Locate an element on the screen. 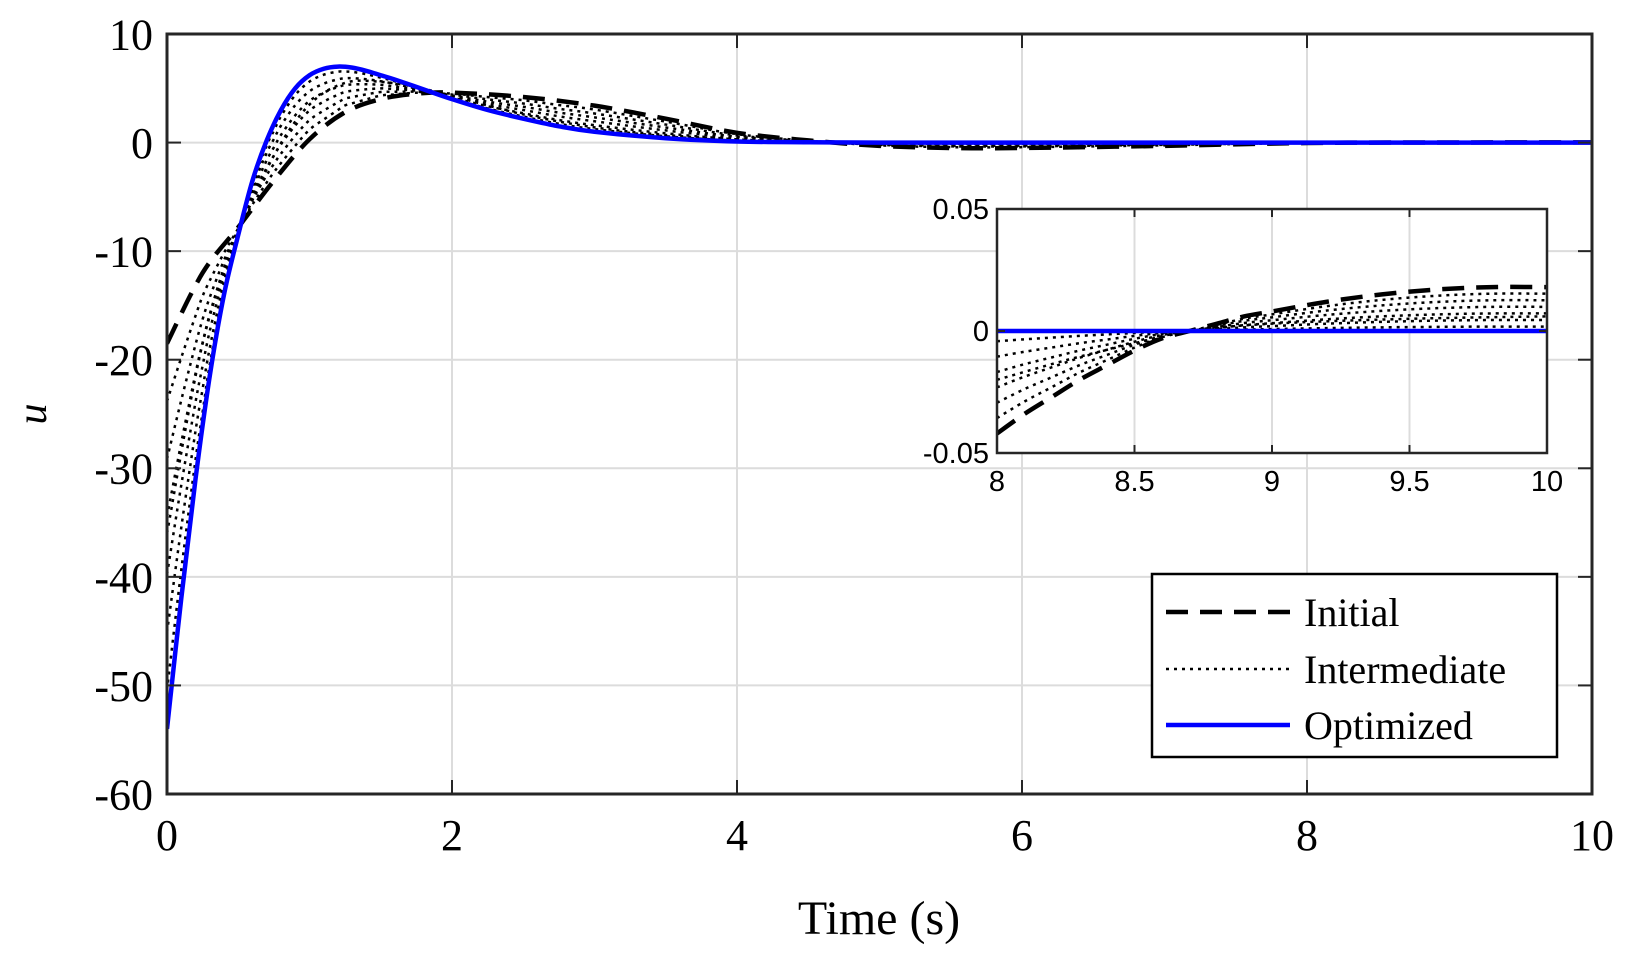  main-ytick-label-2: -10 is located at coordinates (123, 252).